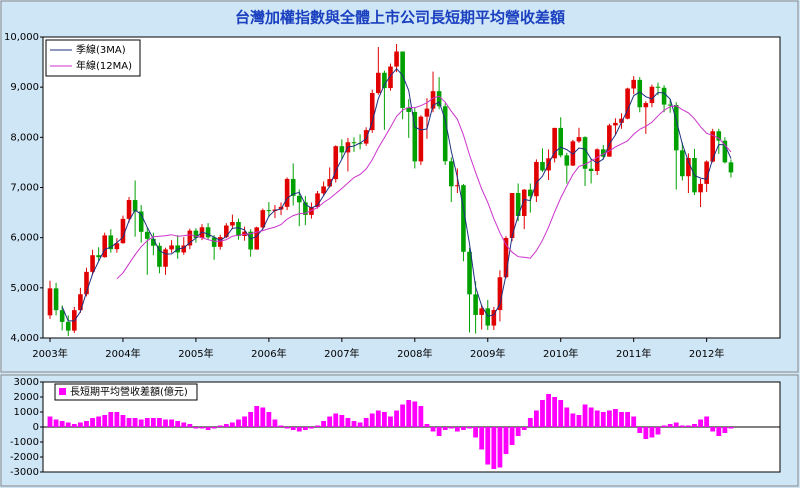  I want to click on y-tick-label: 5,000, so click(24, 288).